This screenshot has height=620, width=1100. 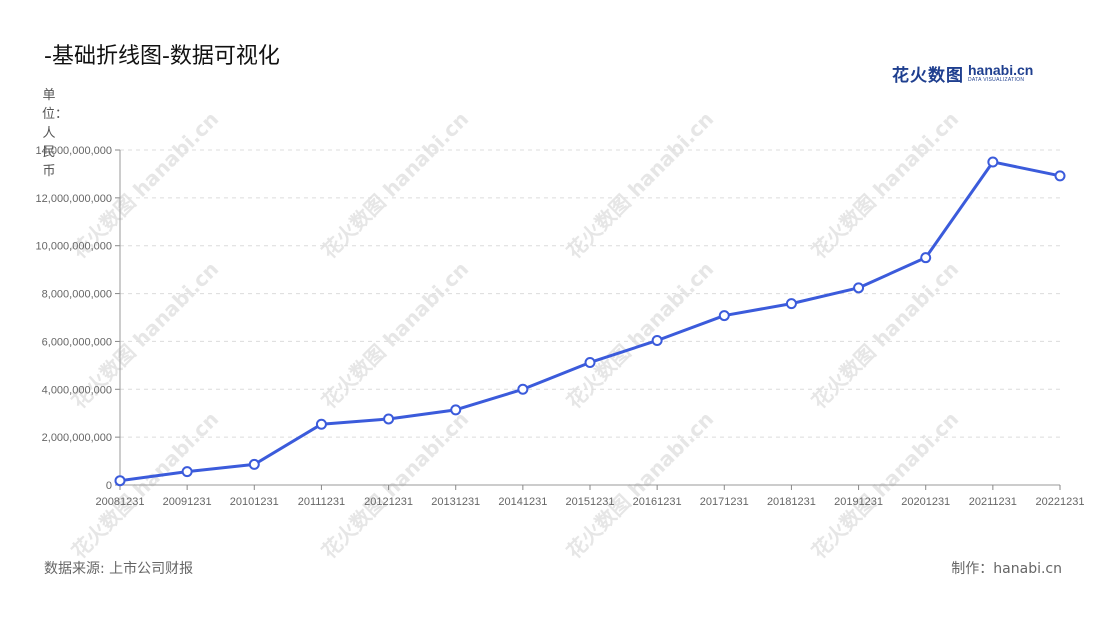 What do you see at coordinates (640, 185) in the screenshot?
I see `watermark-2: 花火数图 hanabi.cn` at bounding box center [640, 185].